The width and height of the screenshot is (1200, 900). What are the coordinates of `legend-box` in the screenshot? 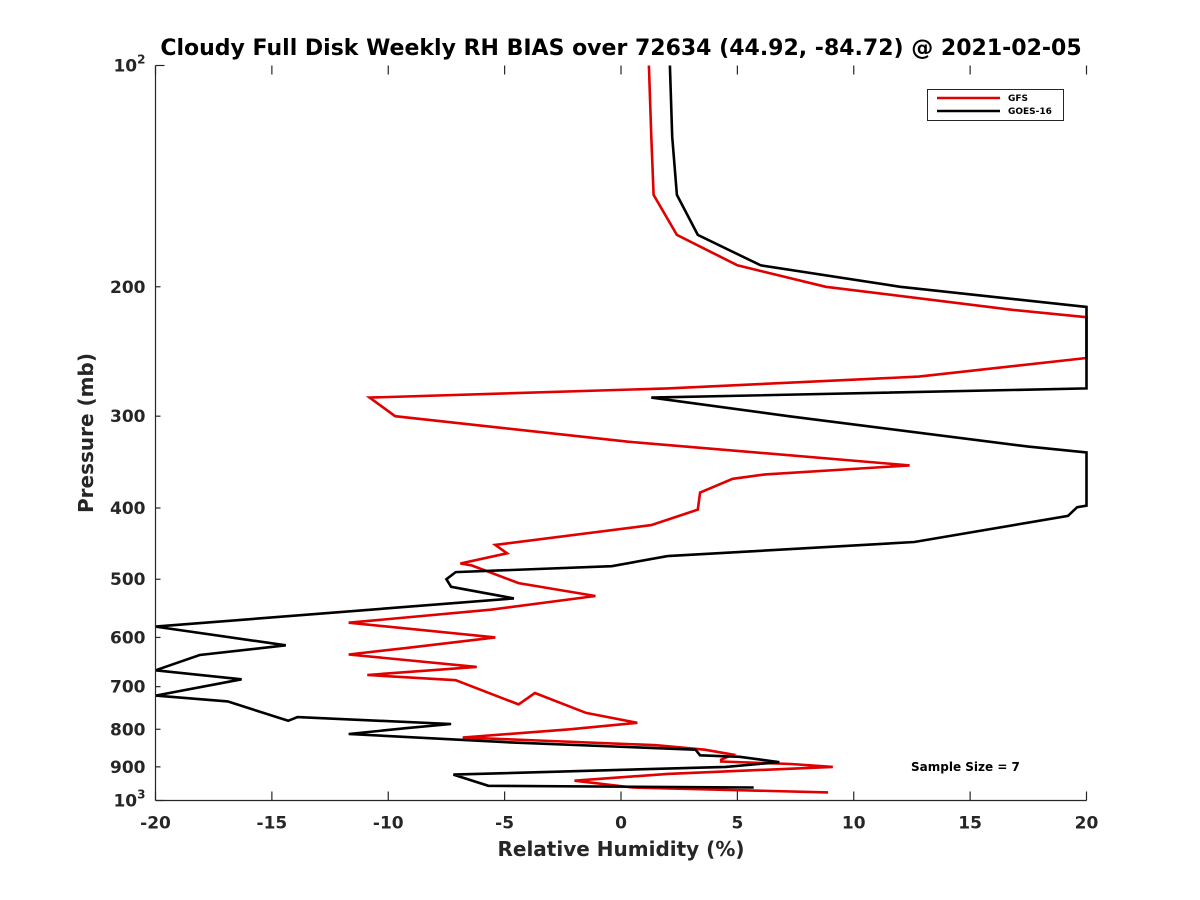 It's located at (995, 105).